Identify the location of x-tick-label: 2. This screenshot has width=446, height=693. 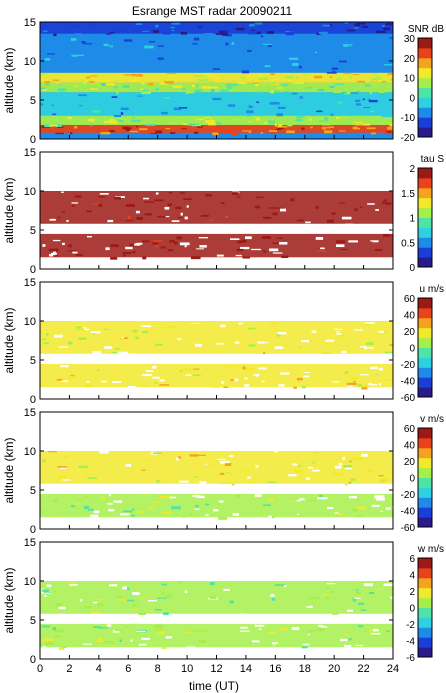
(69, 669).